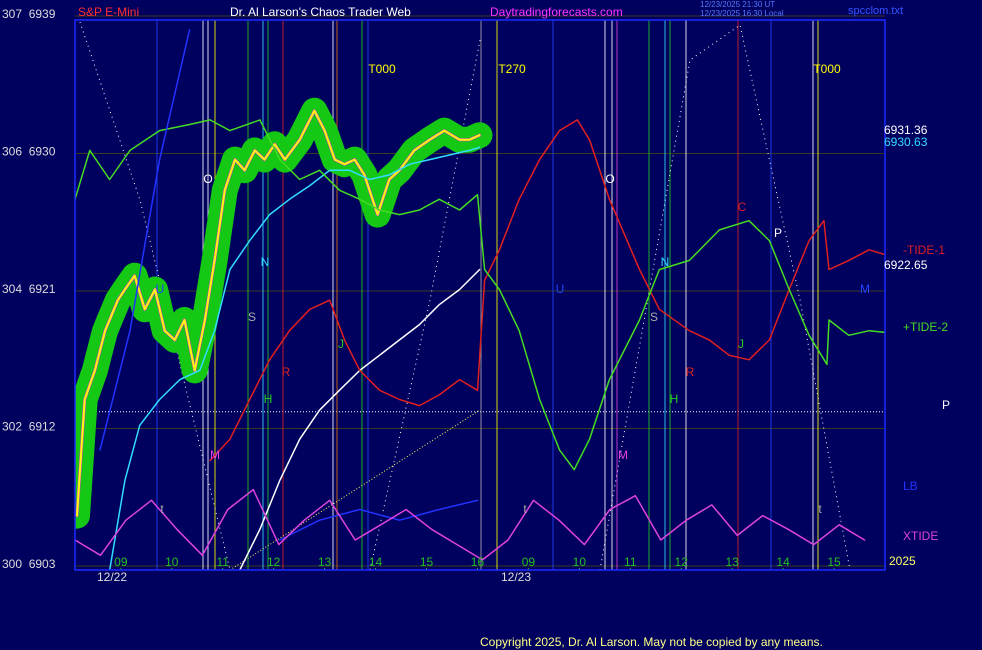  Describe the element at coordinates (902, 561) in the screenshot. I see `year-label: 2025` at that location.